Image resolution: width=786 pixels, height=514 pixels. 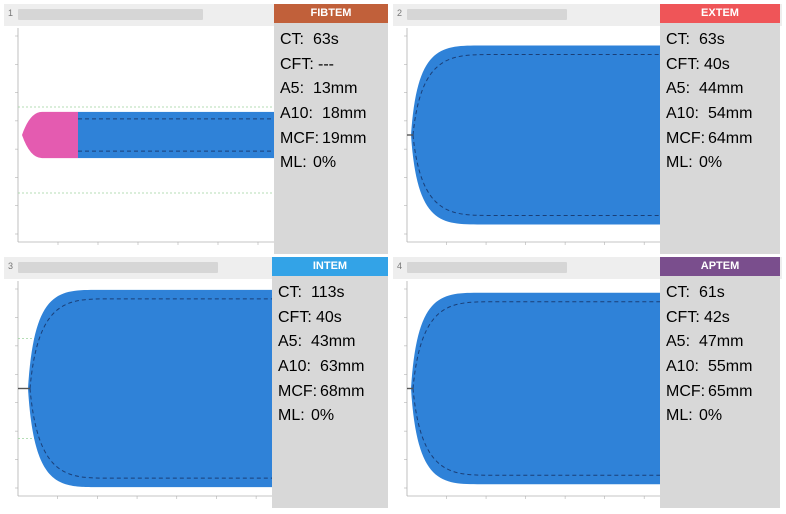 I want to click on parameter-value: 55mm, so click(x=730, y=367).